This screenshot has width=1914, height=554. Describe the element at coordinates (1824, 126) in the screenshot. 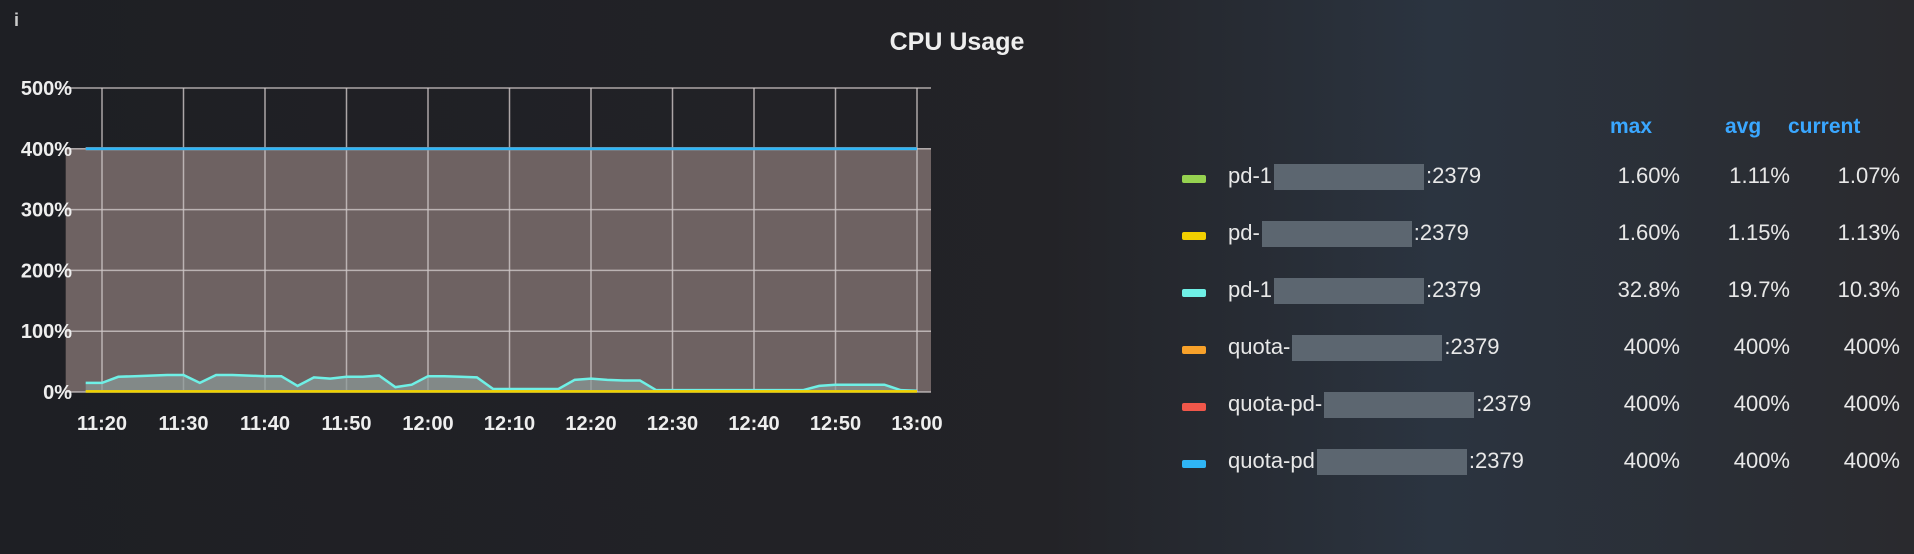

I see `legend-header-current: current` at that location.